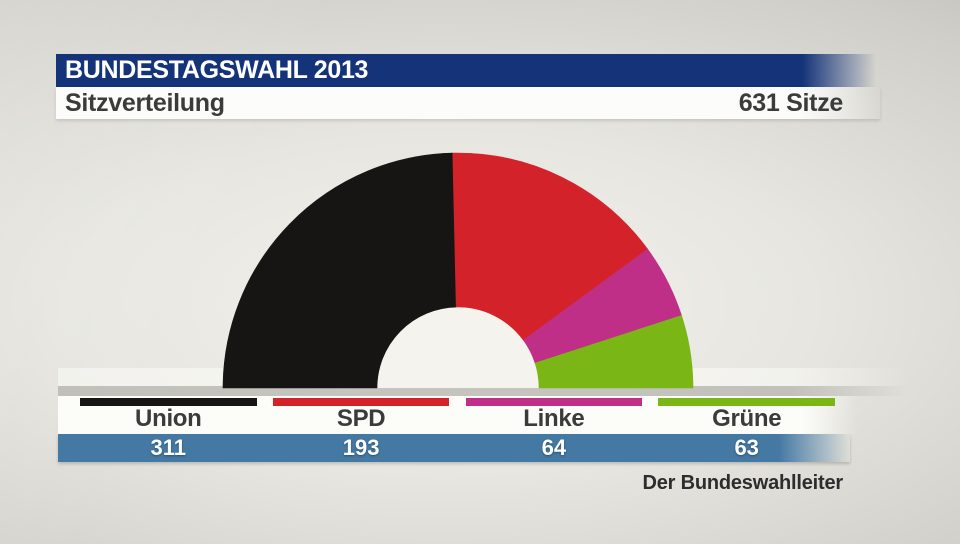 The image size is (960, 544). I want to click on donut-segment-union, so click(339, 270).